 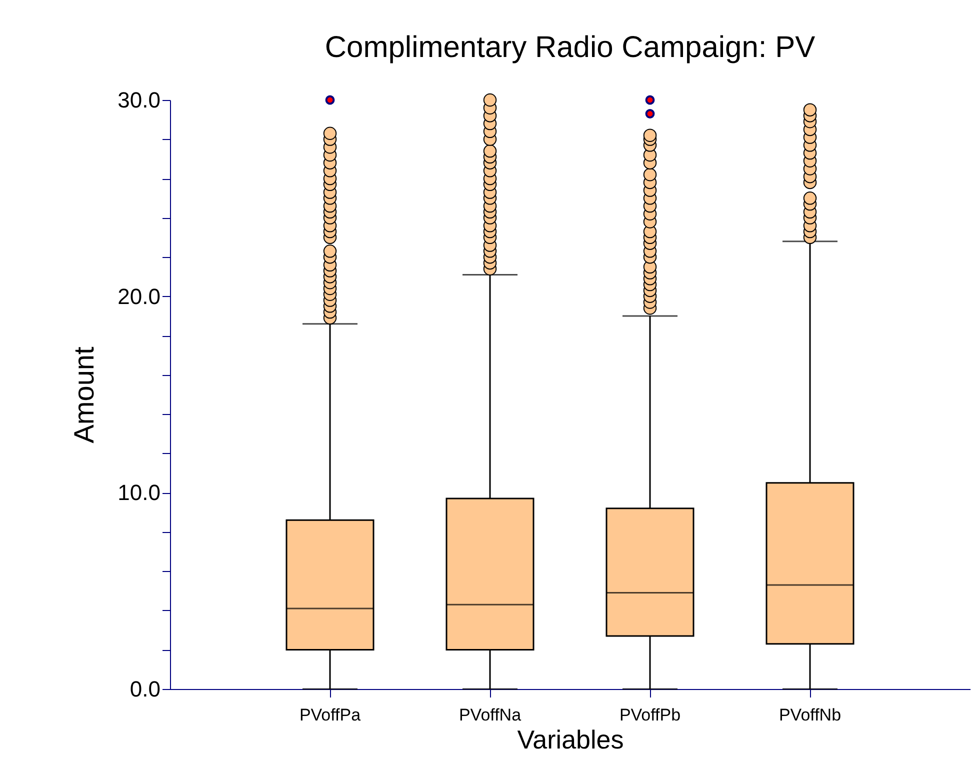 What do you see at coordinates (145, 689) in the screenshot?
I see `y-tick-label: 0.0` at bounding box center [145, 689].